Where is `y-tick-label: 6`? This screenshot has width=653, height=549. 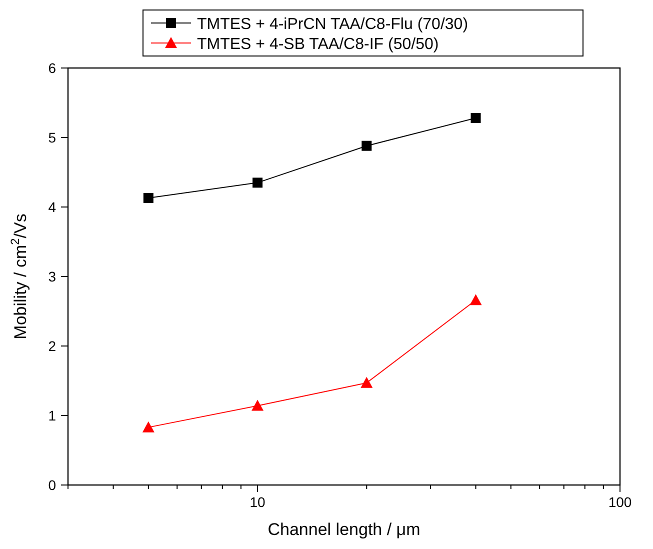
y-tick-label: 6 is located at coordinates (52, 68).